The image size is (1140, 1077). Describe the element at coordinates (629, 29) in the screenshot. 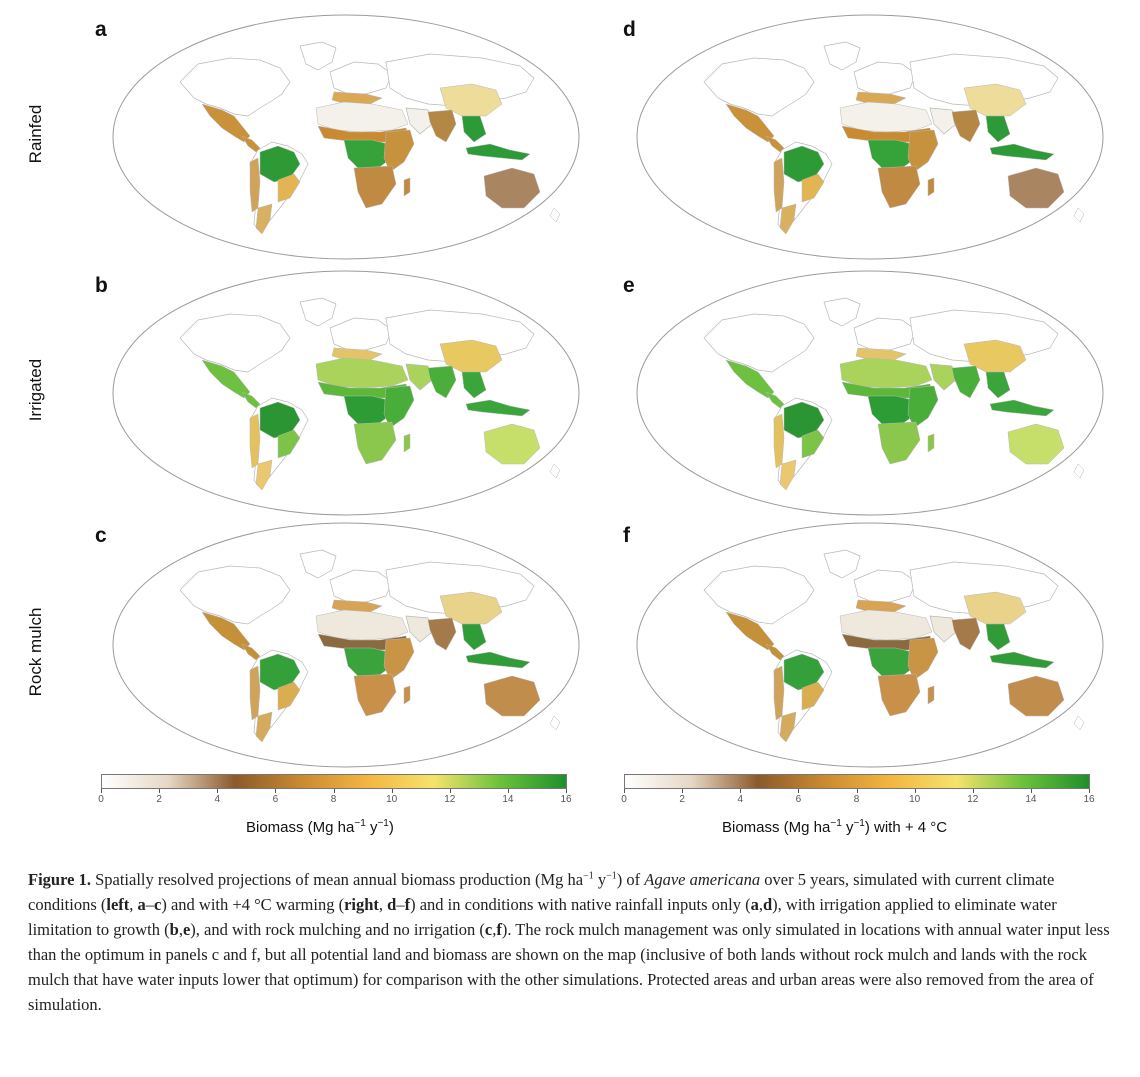

I see `panel-label-d: d` at that location.